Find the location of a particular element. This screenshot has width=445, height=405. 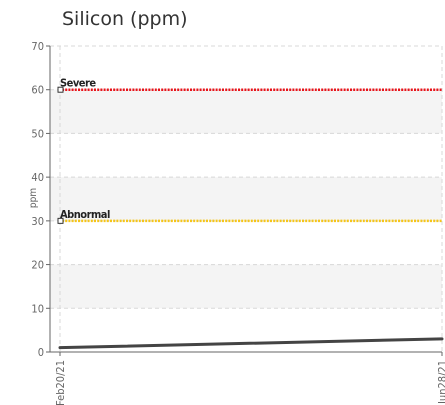

chart-title: Silicon (ppm) is located at coordinates (125, 19).